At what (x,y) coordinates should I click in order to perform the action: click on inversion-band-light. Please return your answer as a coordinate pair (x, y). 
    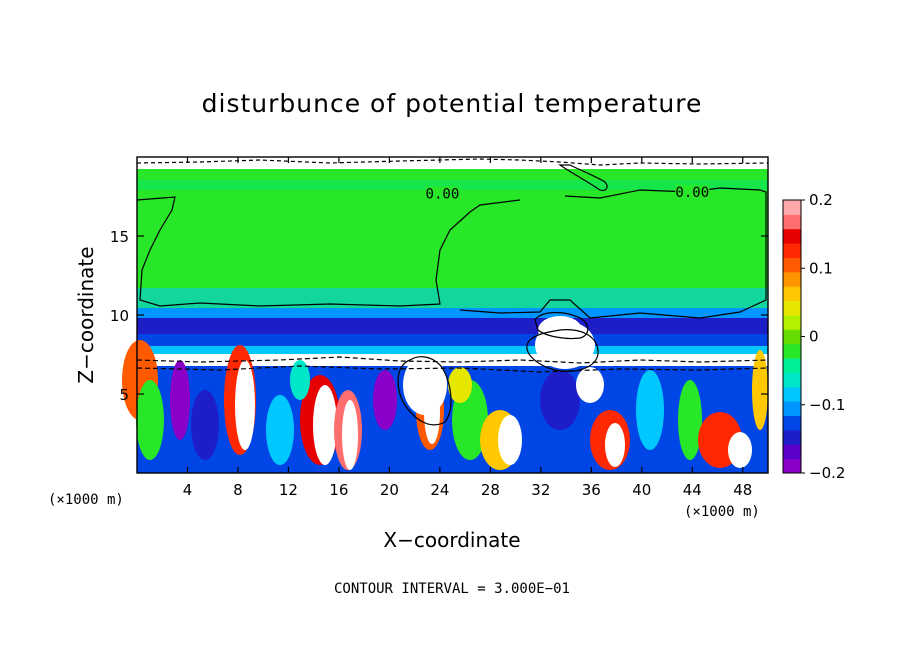
    Looking at the image, I should click on (452, 313).